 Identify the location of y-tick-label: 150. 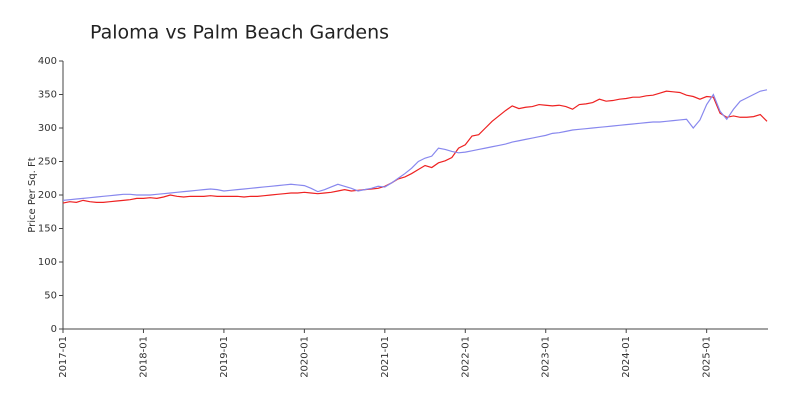
(47, 229).